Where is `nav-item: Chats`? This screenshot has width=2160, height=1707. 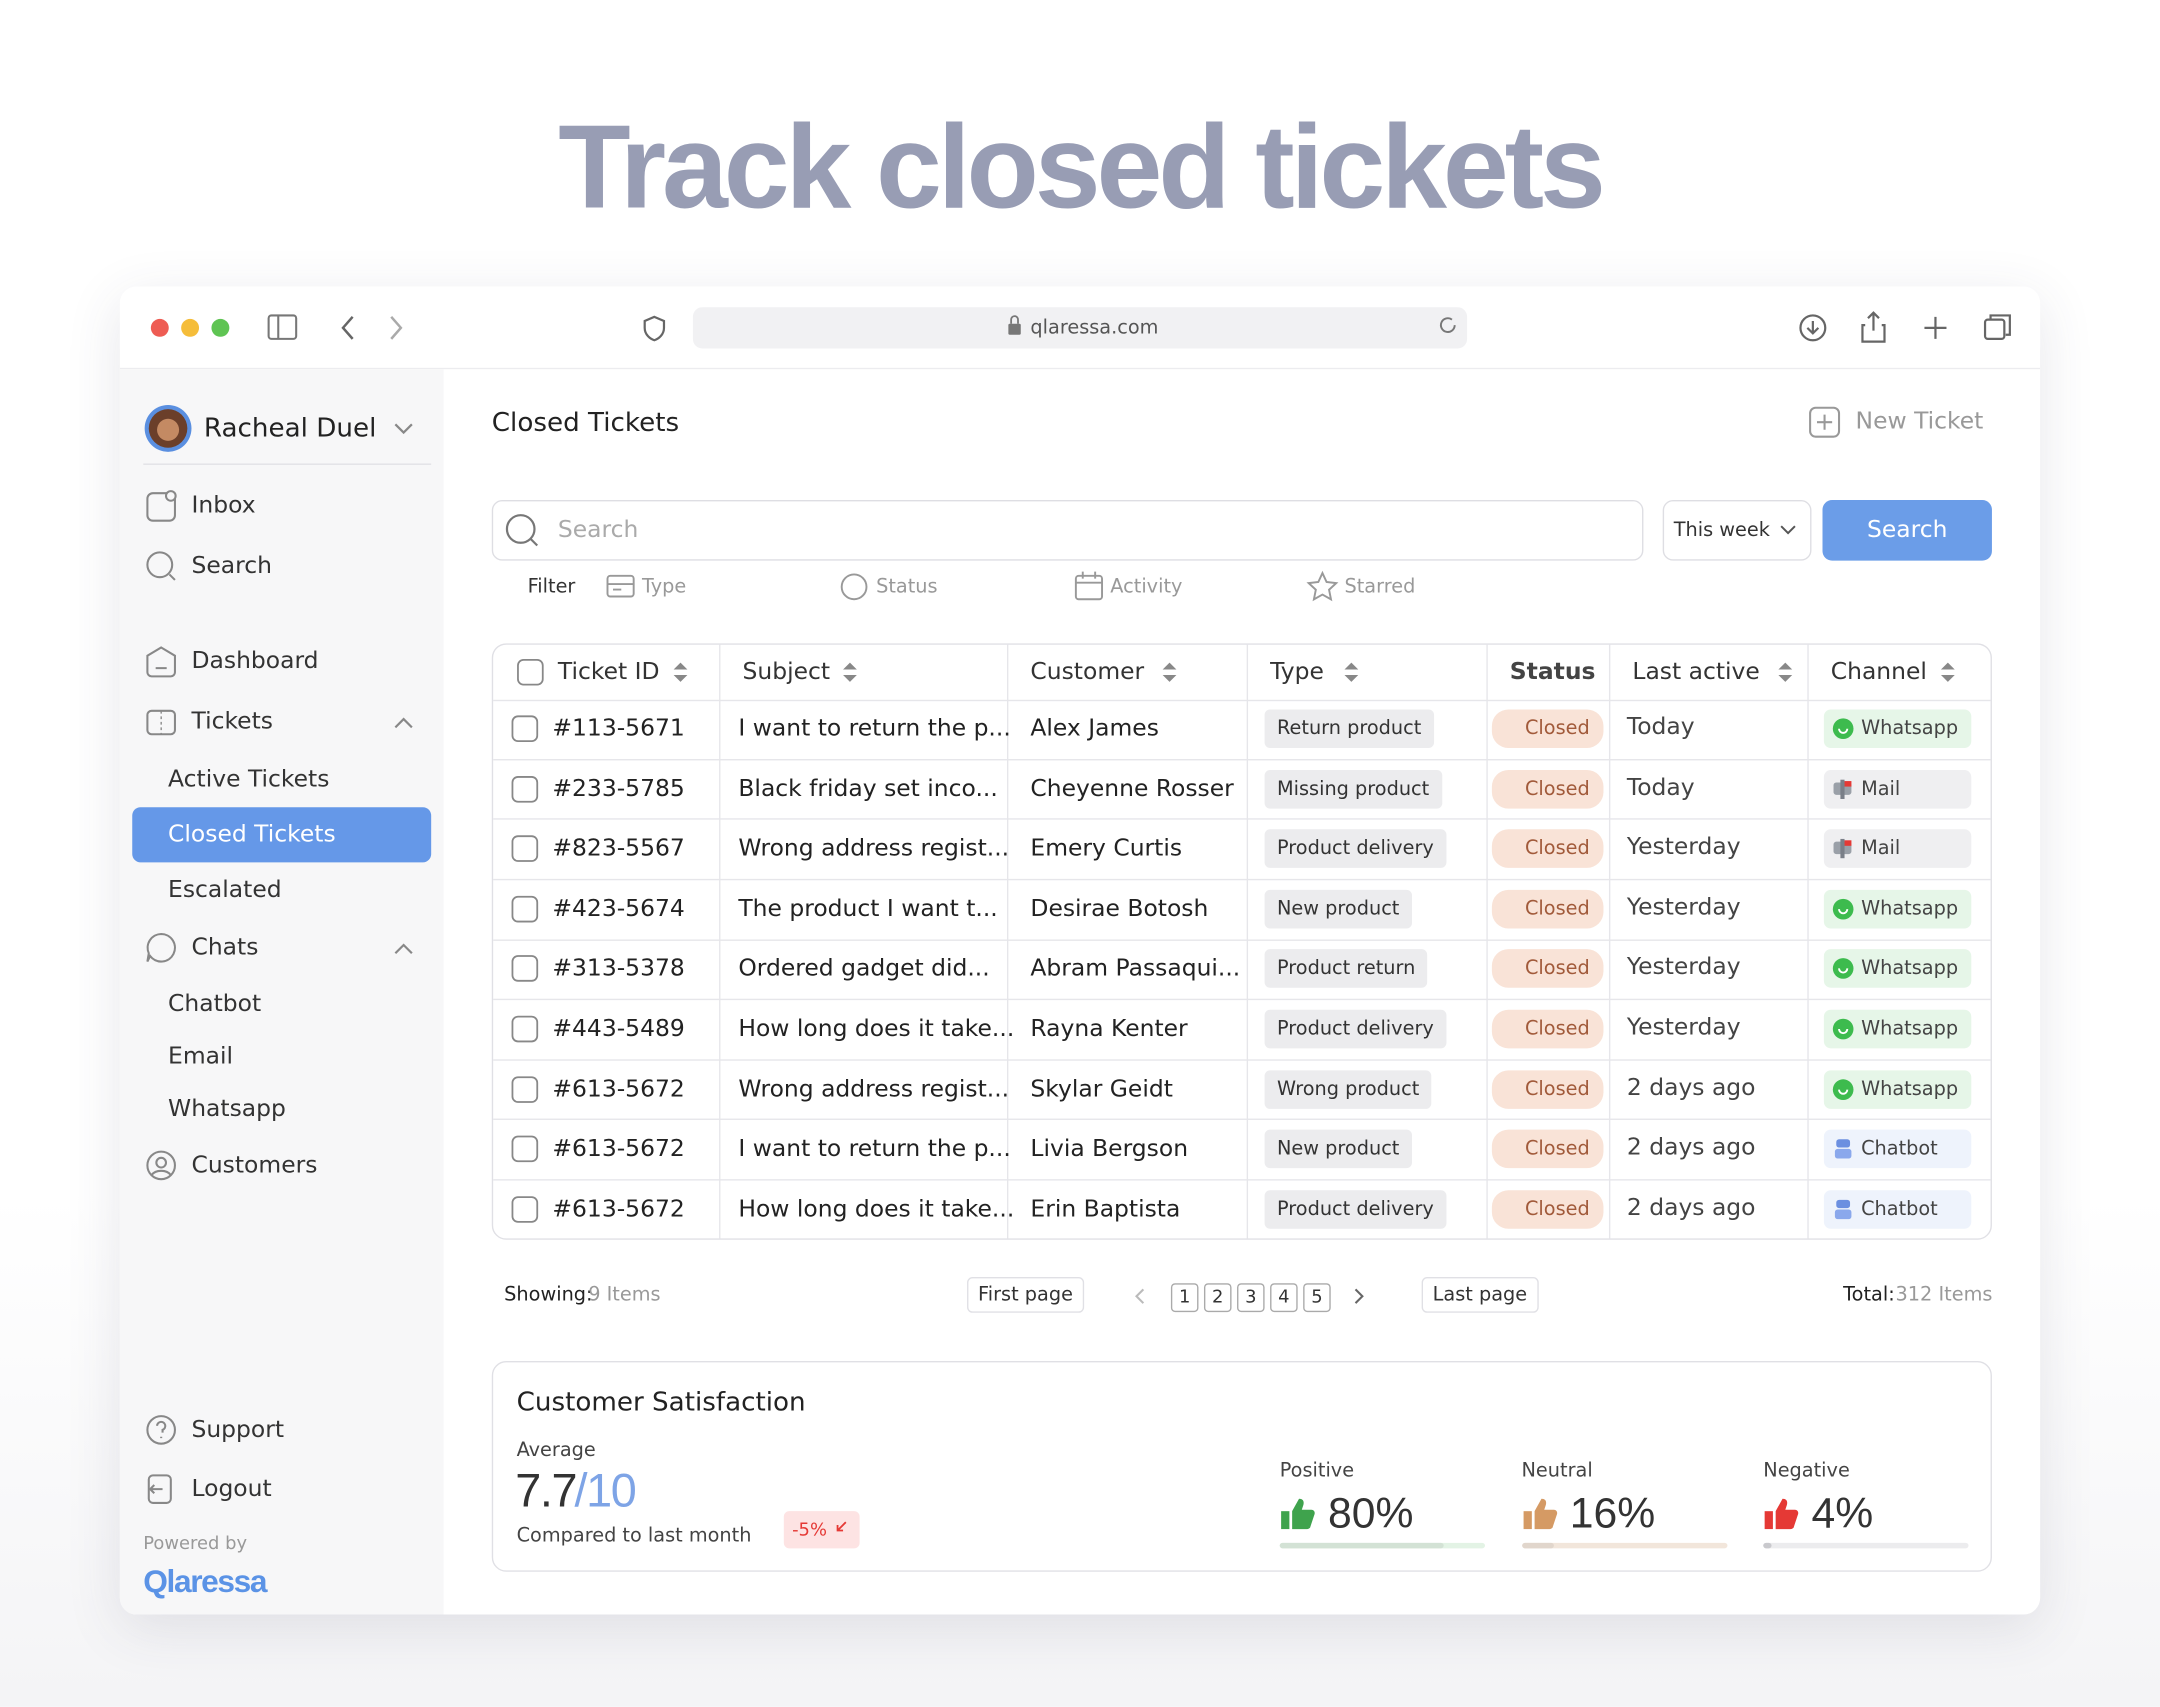
nav-item: Chats is located at coordinates (225, 947).